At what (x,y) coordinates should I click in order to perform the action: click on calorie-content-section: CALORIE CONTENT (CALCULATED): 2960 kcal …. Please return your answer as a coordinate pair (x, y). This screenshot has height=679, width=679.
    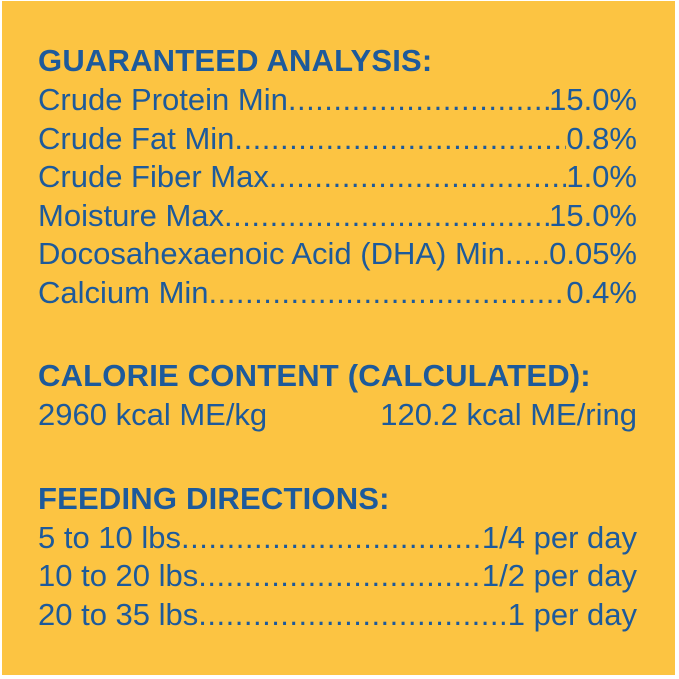
    Looking at the image, I should click on (337, 395).